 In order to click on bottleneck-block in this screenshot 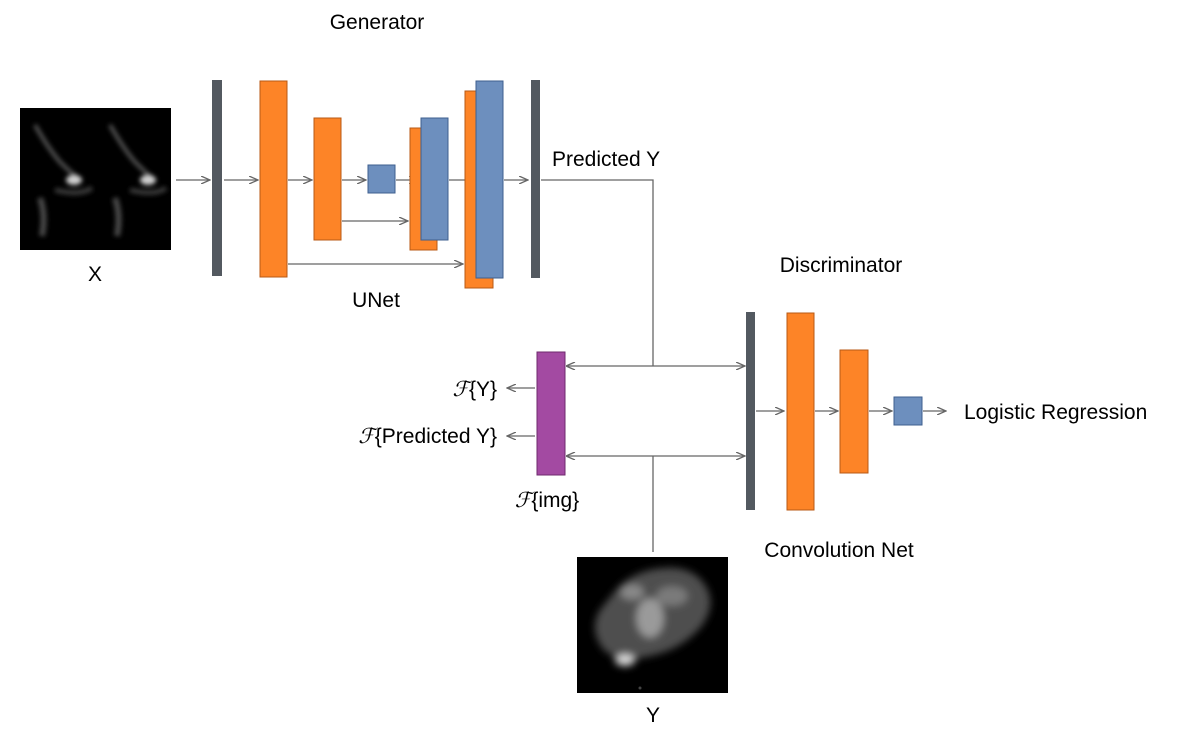, I will do `click(381, 179)`.